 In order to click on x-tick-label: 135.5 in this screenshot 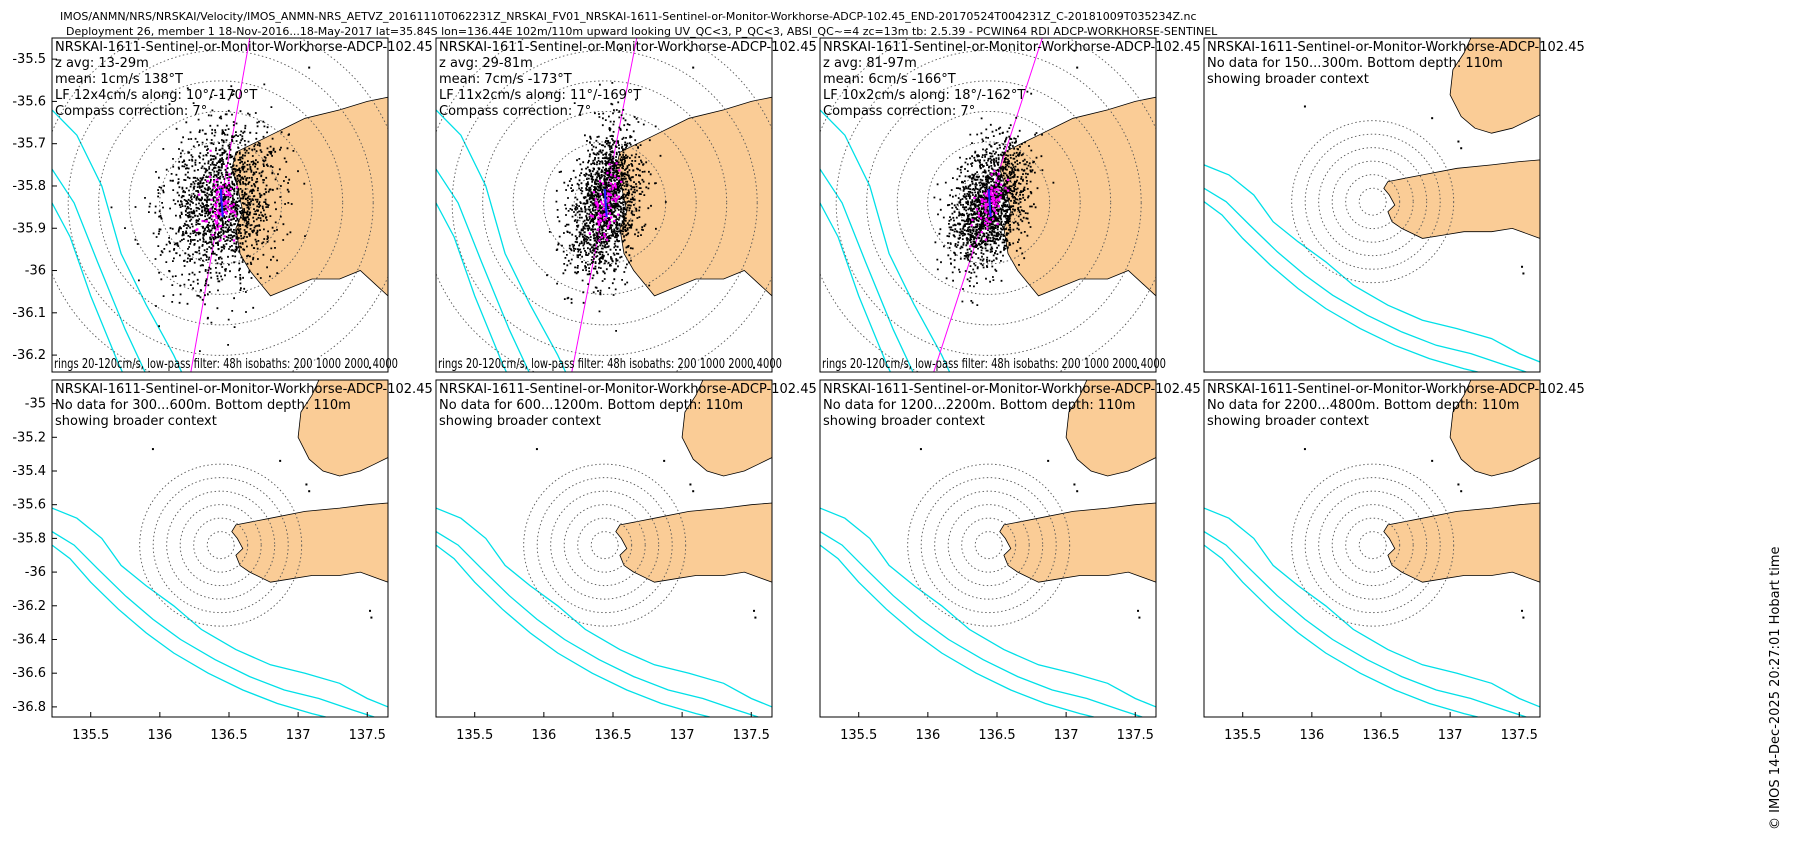, I will do `click(90, 735)`.